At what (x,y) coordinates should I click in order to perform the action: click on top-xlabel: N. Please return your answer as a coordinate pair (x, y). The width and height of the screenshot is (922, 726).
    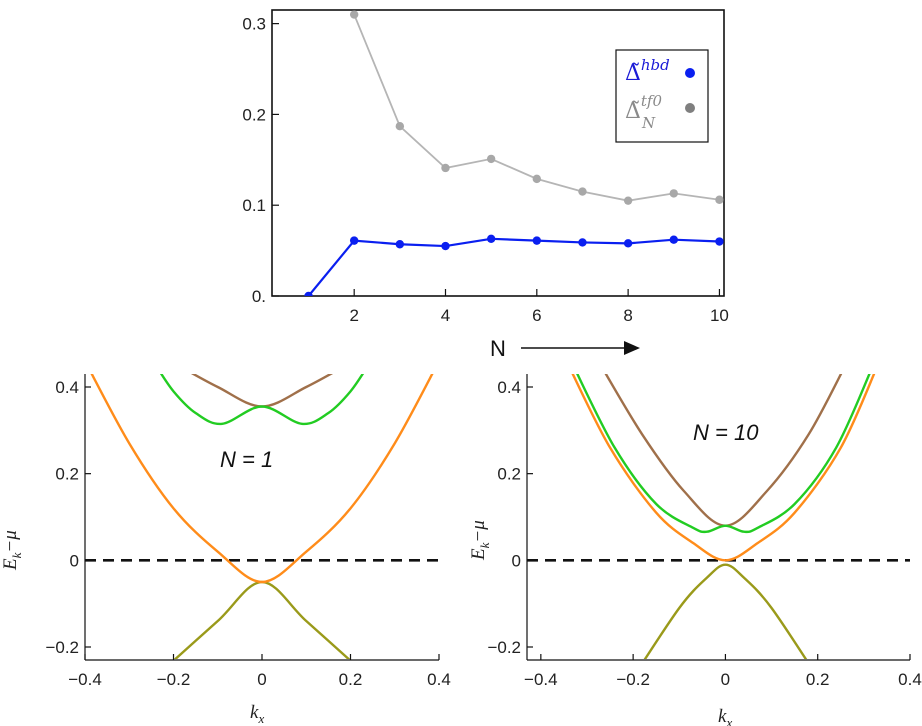
    Looking at the image, I should click on (498, 348).